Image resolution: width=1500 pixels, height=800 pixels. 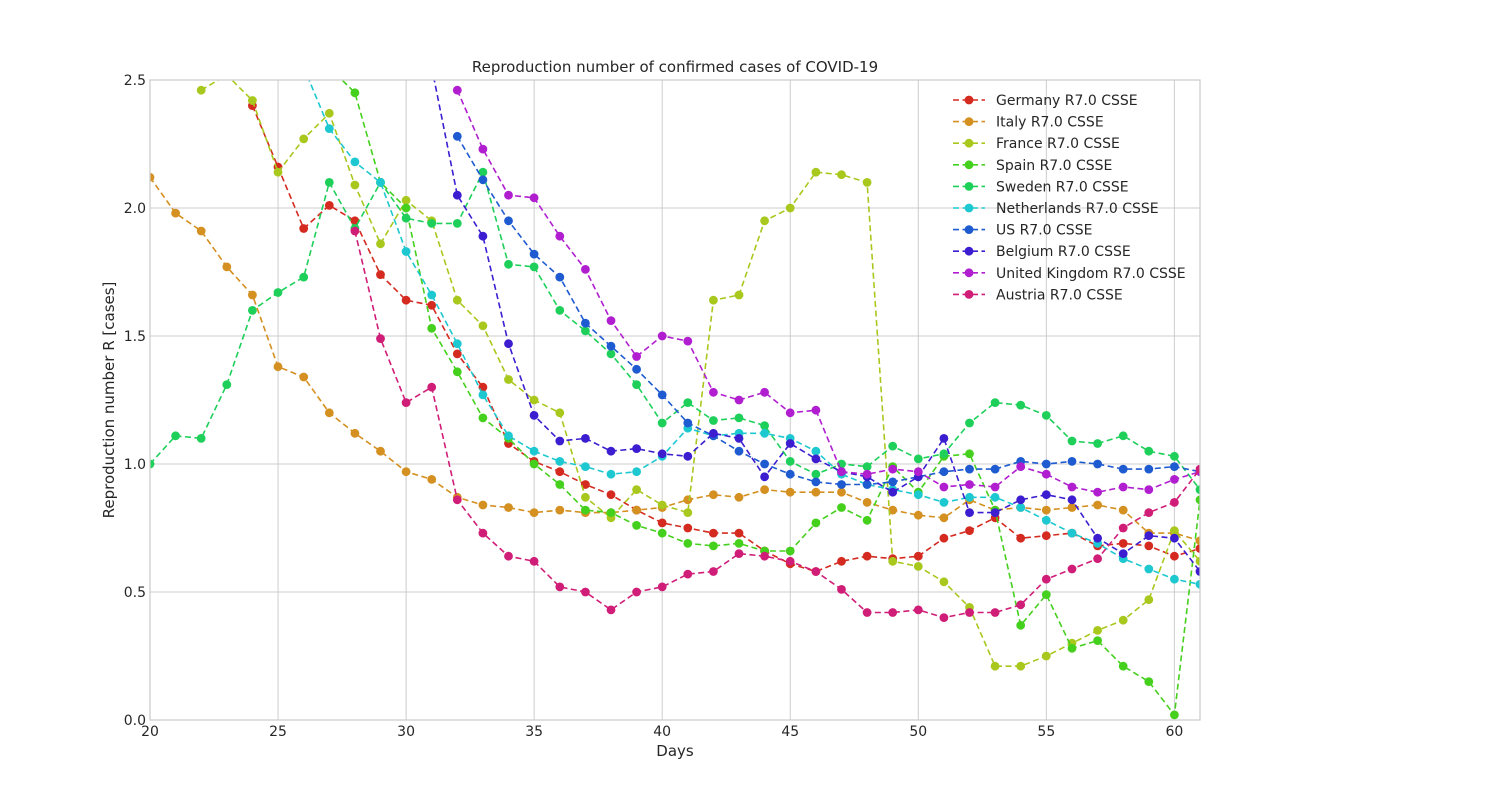 What do you see at coordinates (150, 732) in the screenshot?
I see `x-tick-label: 20` at bounding box center [150, 732].